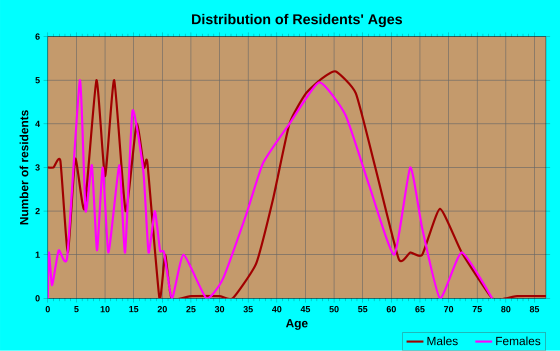 This screenshot has width=560, height=351. I want to click on x-tick-label: 0, so click(48, 309).